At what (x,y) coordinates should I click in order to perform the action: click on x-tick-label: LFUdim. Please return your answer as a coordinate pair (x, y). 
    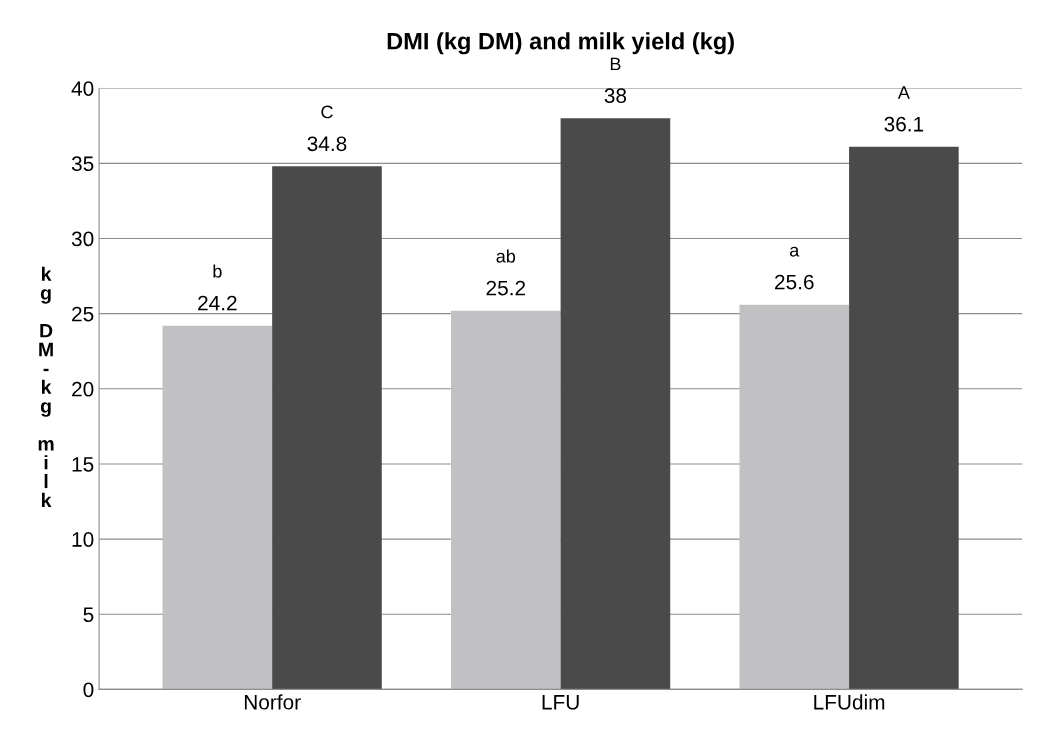
    Looking at the image, I should click on (849, 702).